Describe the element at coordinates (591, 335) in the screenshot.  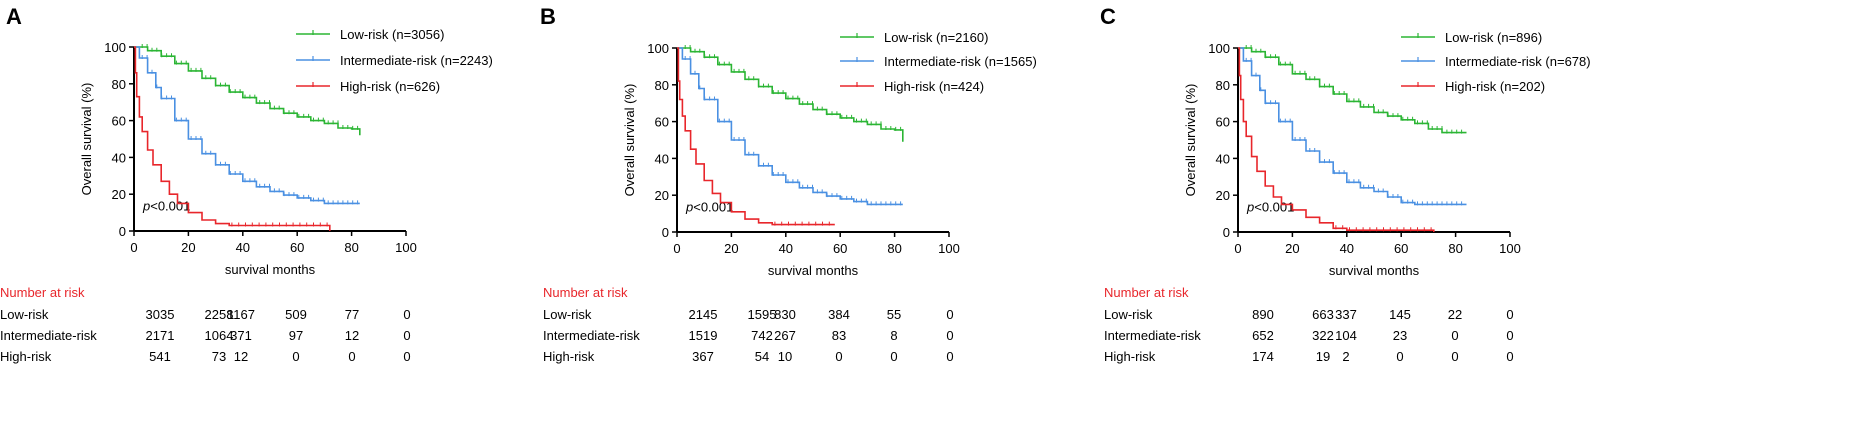
I see `risk-row-label: Intermediate-risk` at that location.